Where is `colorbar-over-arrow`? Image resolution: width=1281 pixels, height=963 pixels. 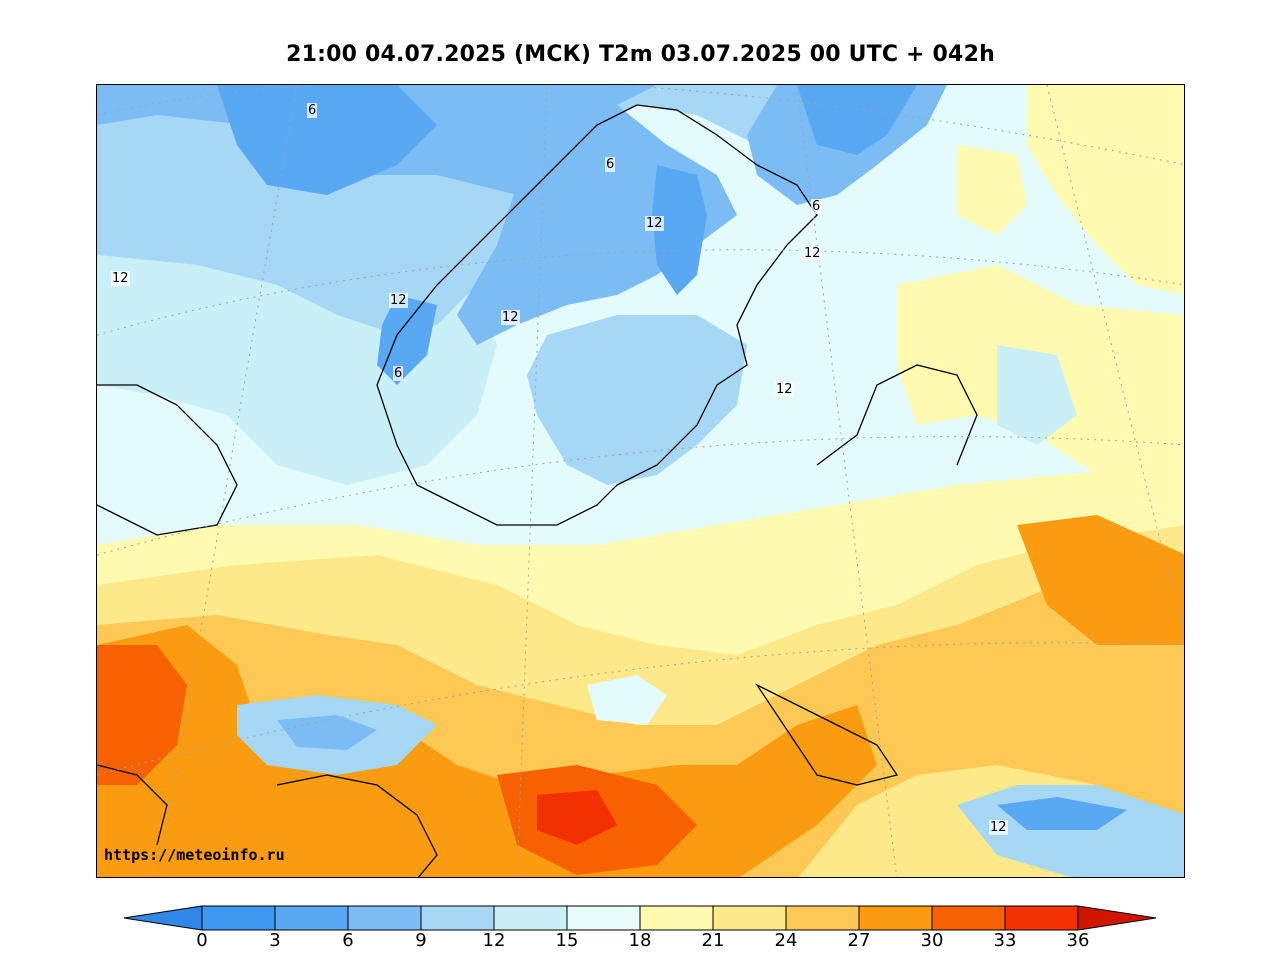
colorbar-over-arrow is located at coordinates (1116, 918).